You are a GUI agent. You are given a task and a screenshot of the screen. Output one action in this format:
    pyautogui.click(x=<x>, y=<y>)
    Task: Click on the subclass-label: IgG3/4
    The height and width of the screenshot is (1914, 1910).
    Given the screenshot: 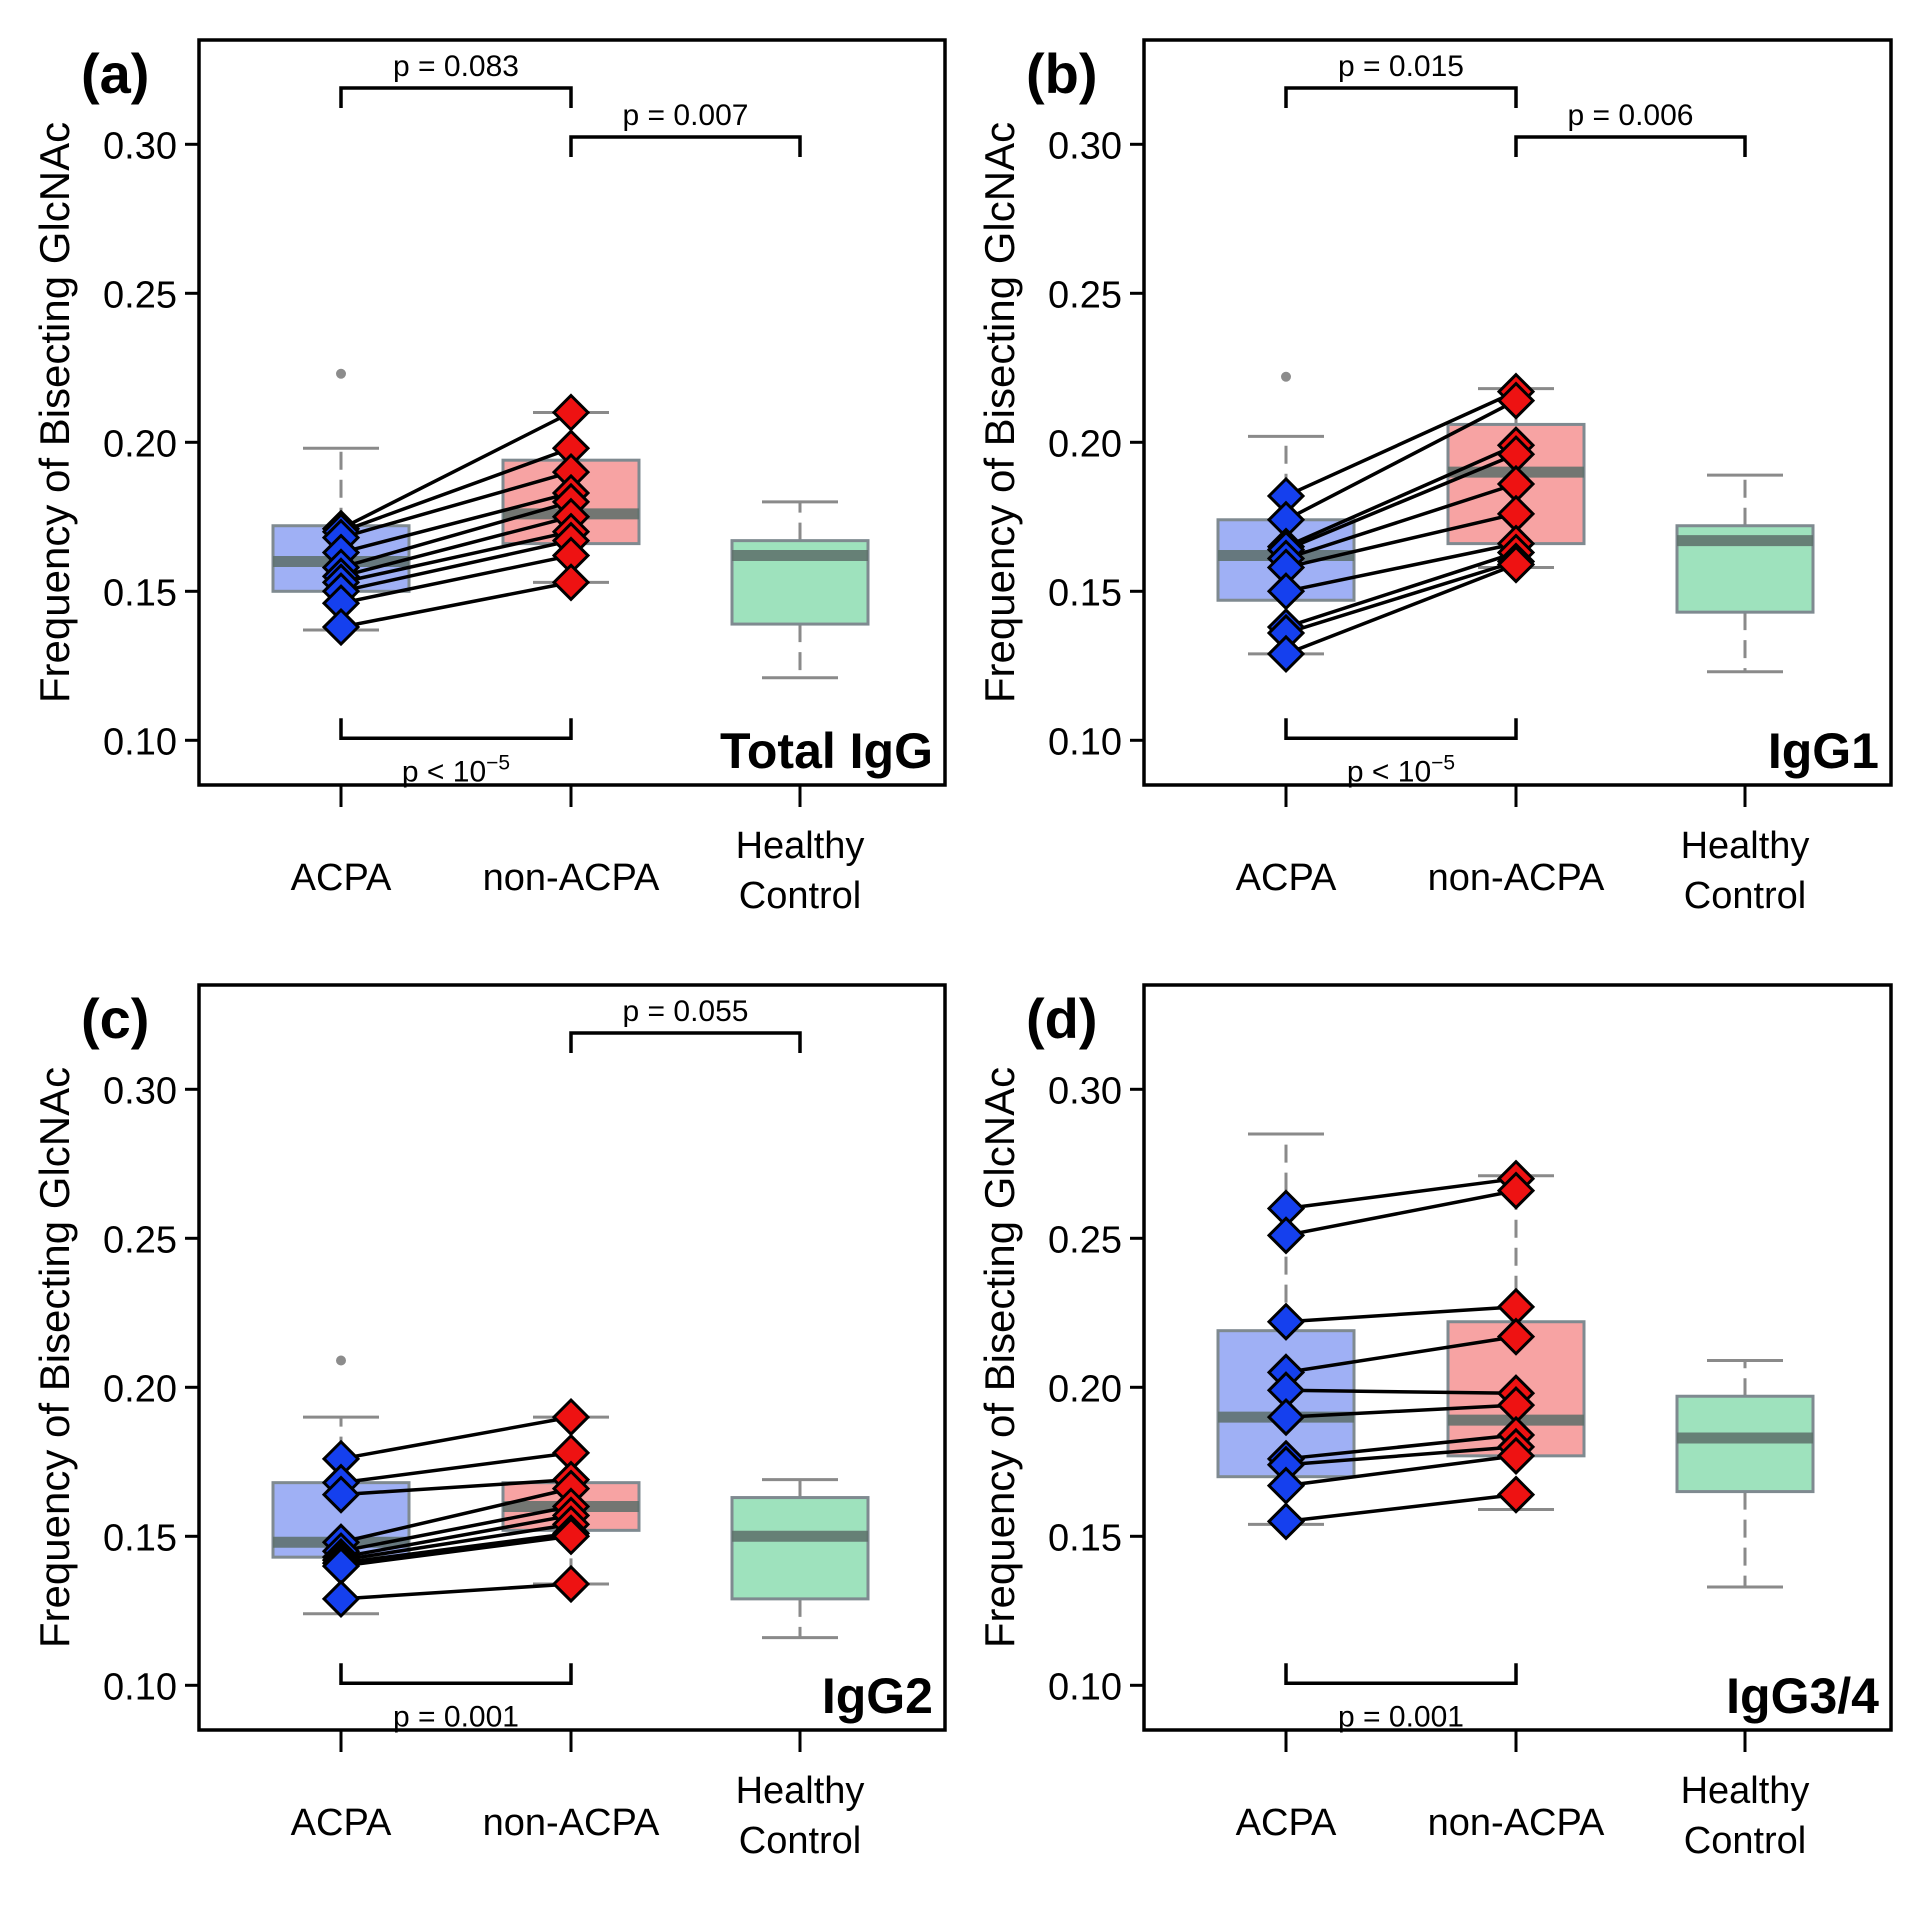 What is the action you would take?
    pyautogui.click(x=1802, y=1696)
    